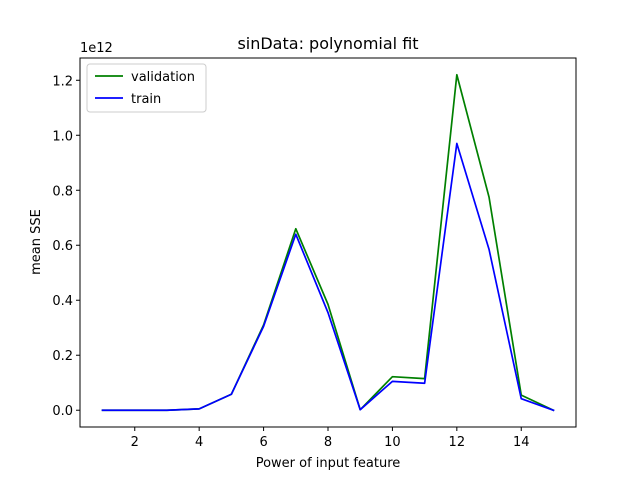  What do you see at coordinates (328, 442) in the screenshot?
I see `x-tick-label: 8` at bounding box center [328, 442].